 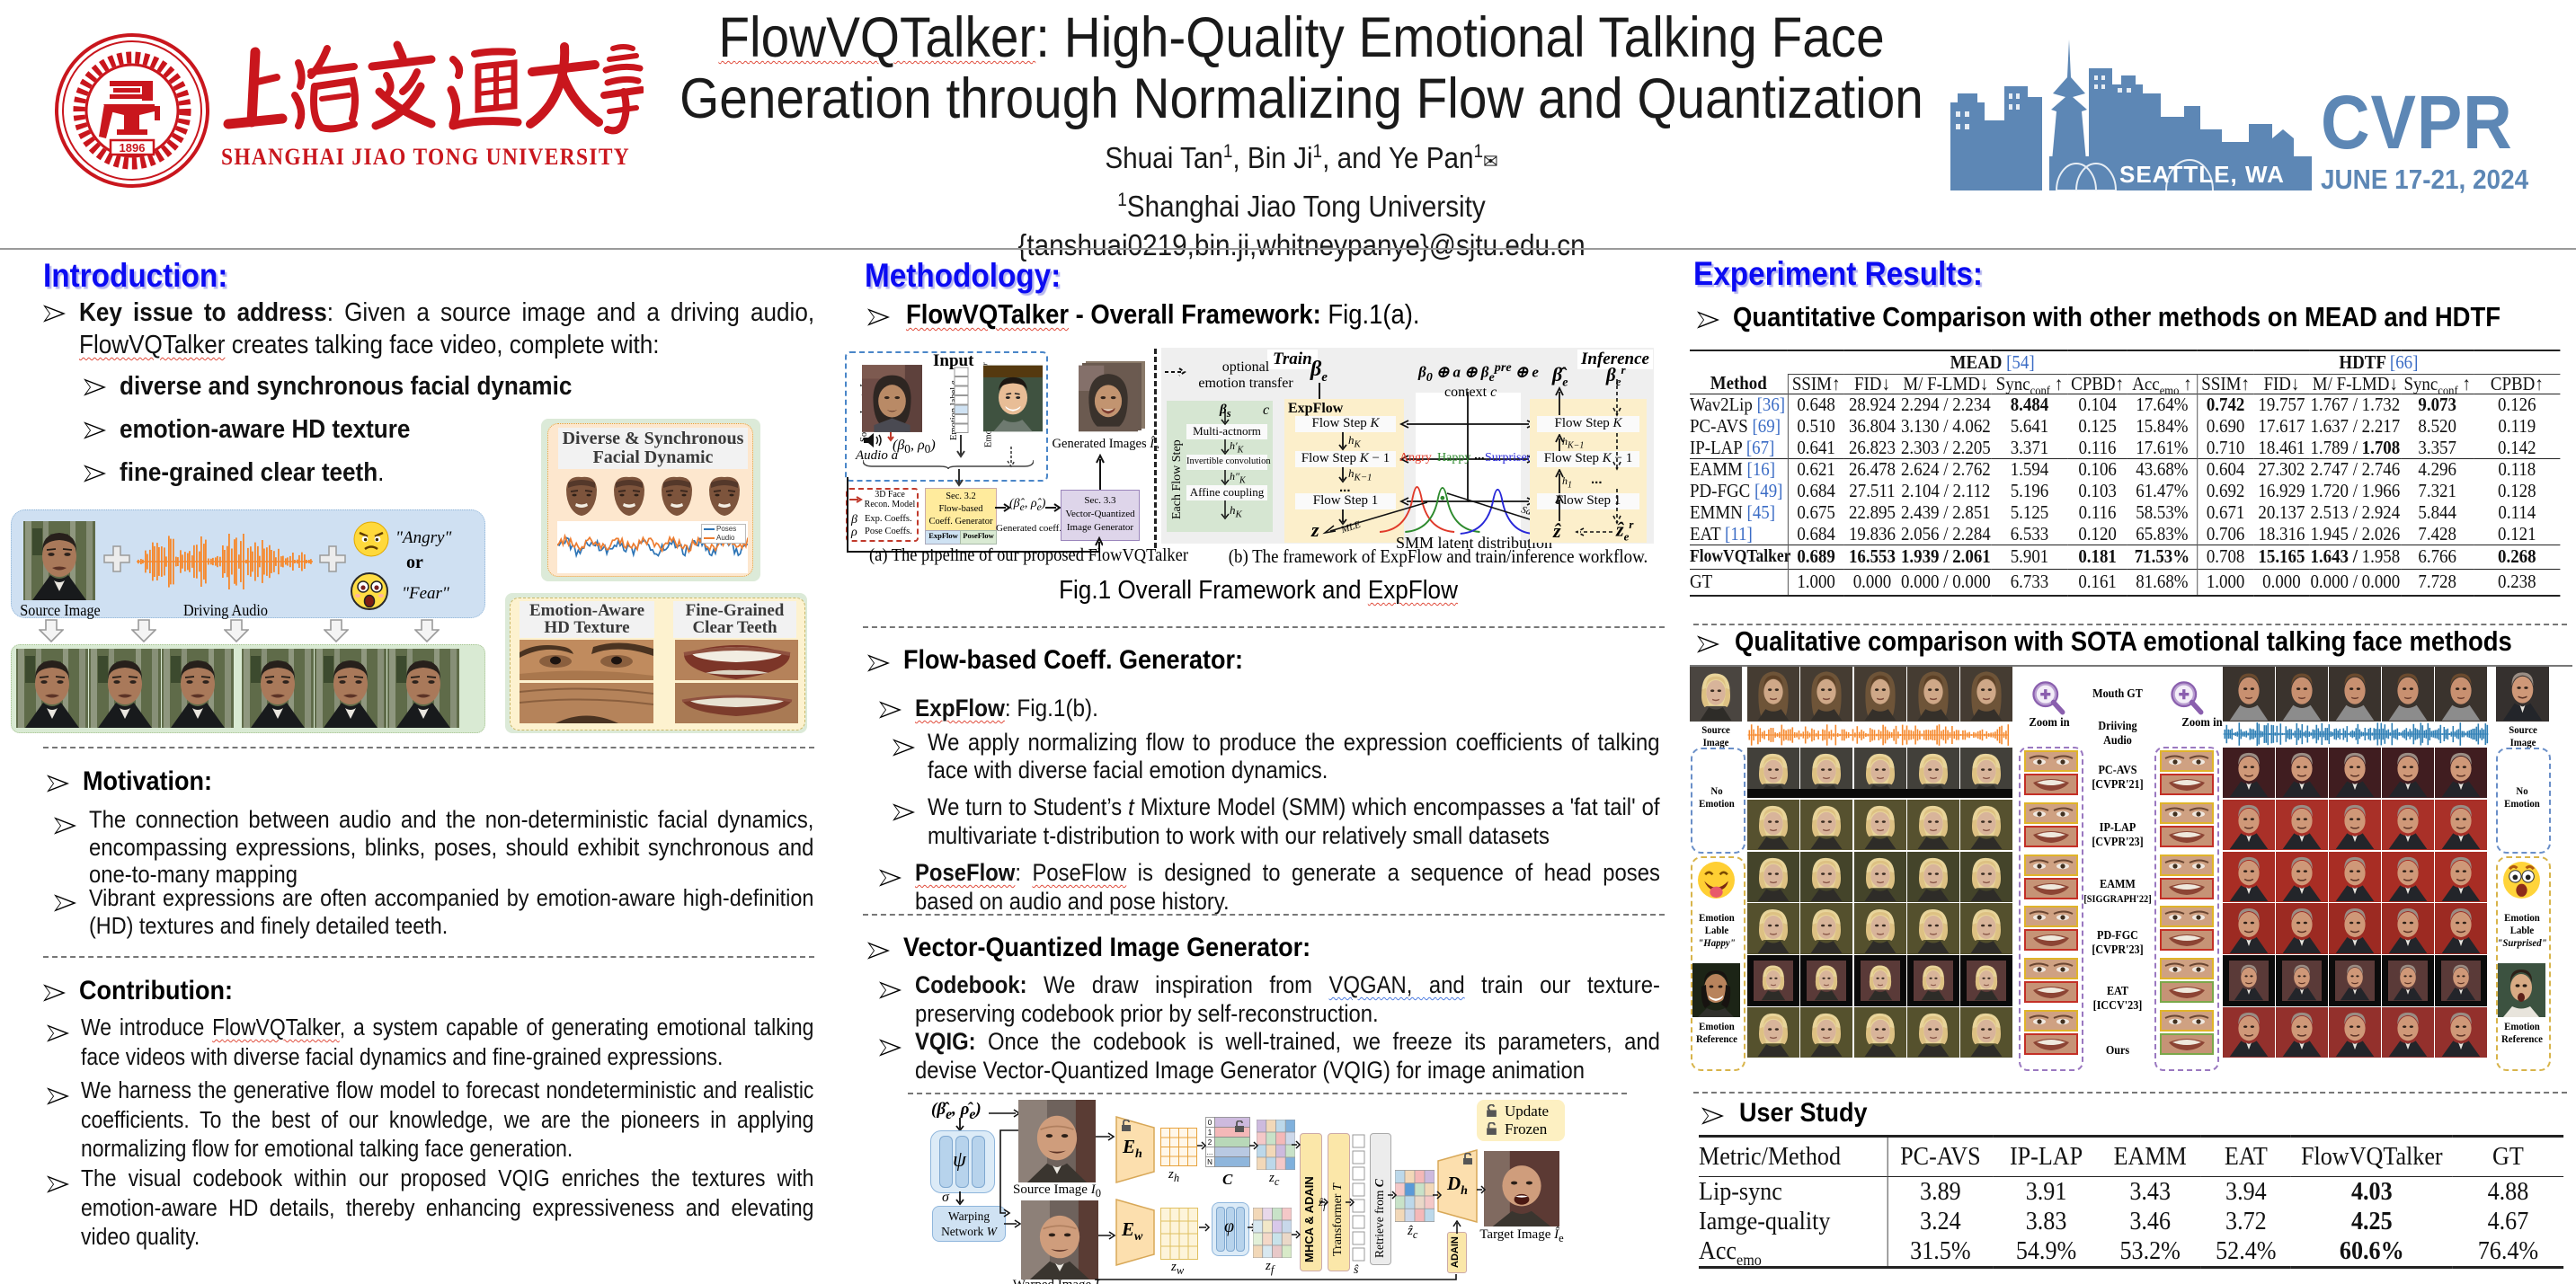 I want to click on svg-text: SEATTLE, WA, so click(x=2202, y=175).